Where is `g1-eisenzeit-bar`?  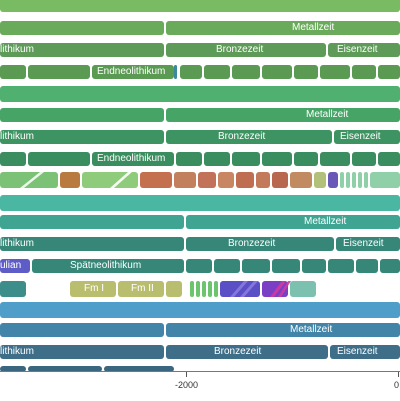 g1-eisenzeit-bar is located at coordinates (364, 50).